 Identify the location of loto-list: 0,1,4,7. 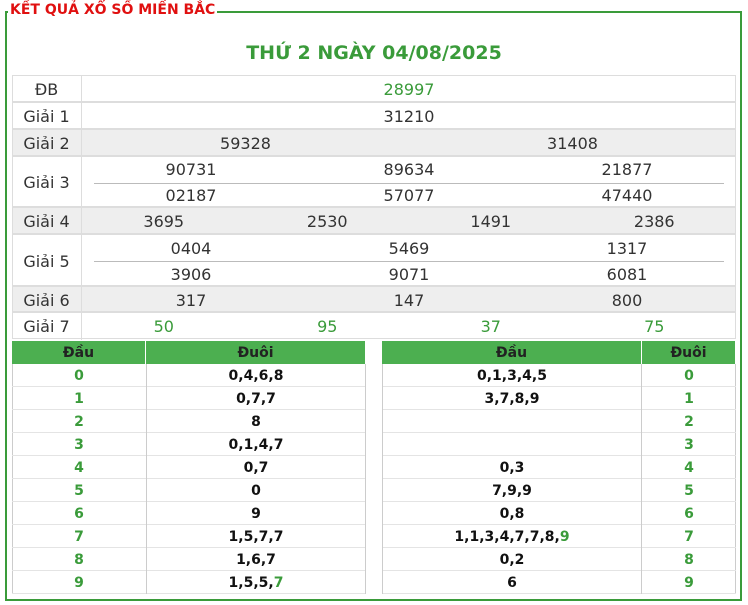
(256, 444).